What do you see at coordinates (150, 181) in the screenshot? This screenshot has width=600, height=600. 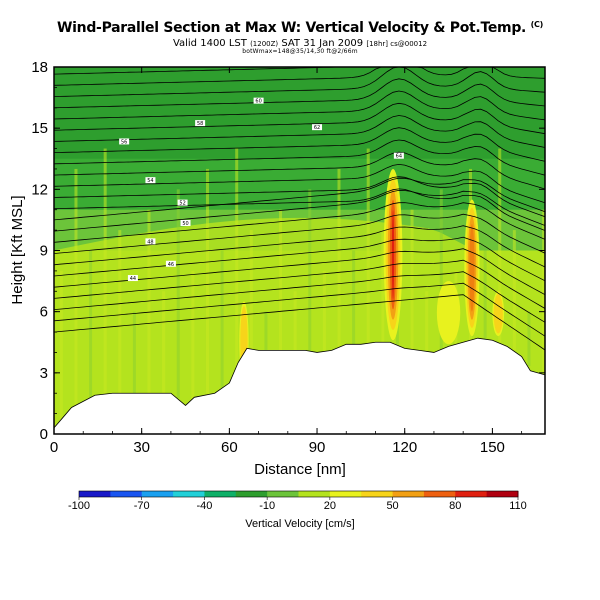 I see `isentrope-label: 54` at bounding box center [150, 181].